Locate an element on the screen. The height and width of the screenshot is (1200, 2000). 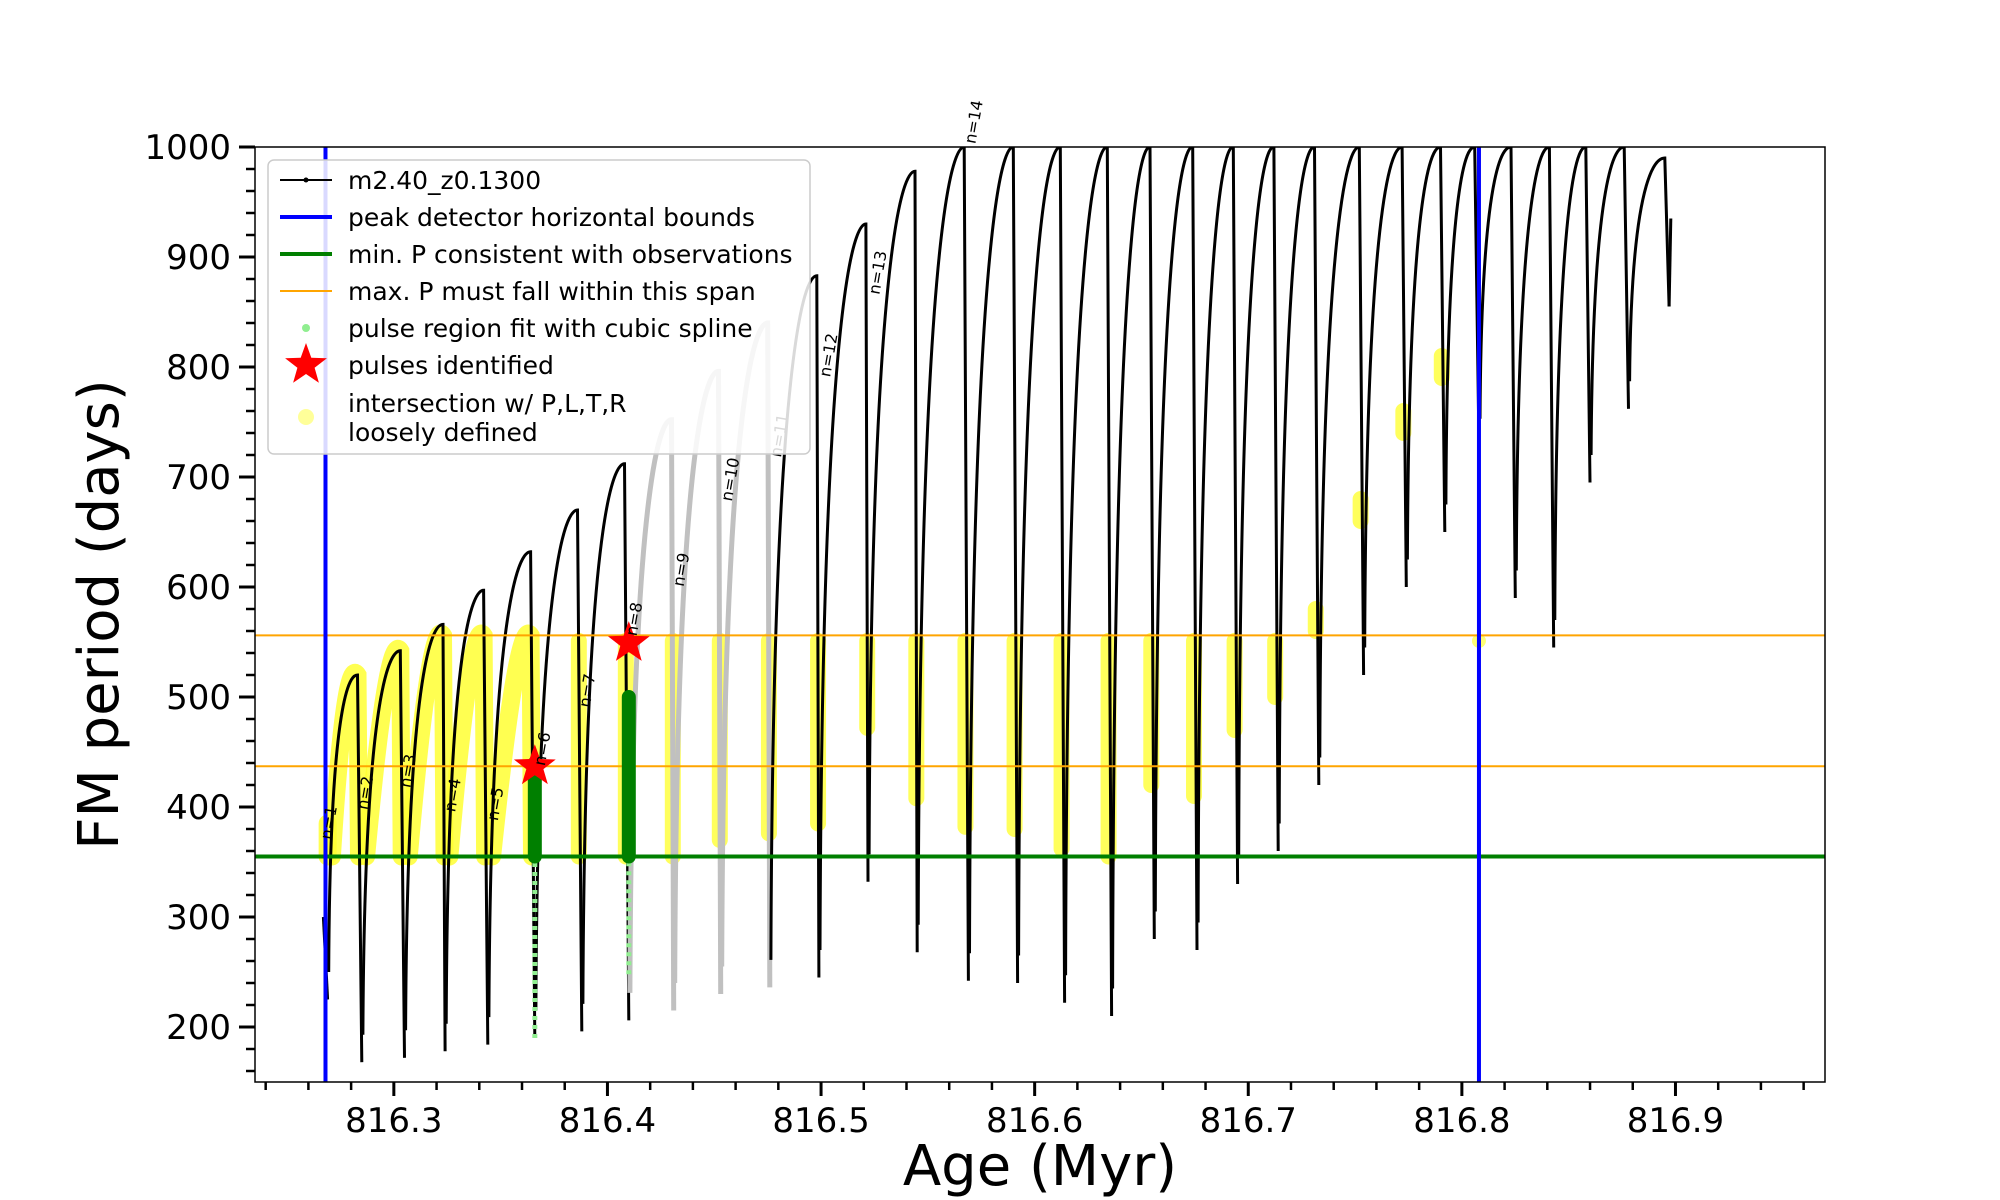
legend-item: max. P must fall within this span is located at coordinates (518, 291).